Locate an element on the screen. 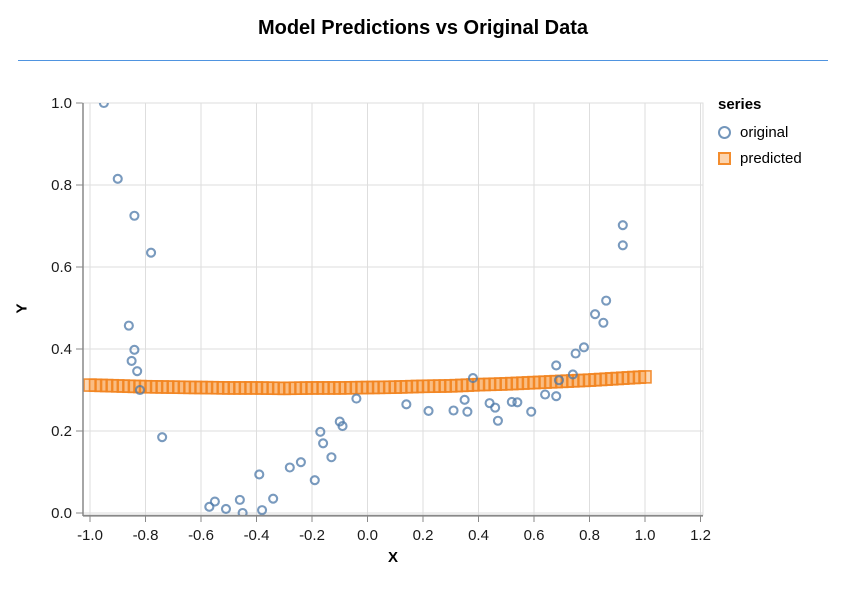 The height and width of the screenshot is (598, 846). x-tick-label: -1.0 is located at coordinates (90, 535).